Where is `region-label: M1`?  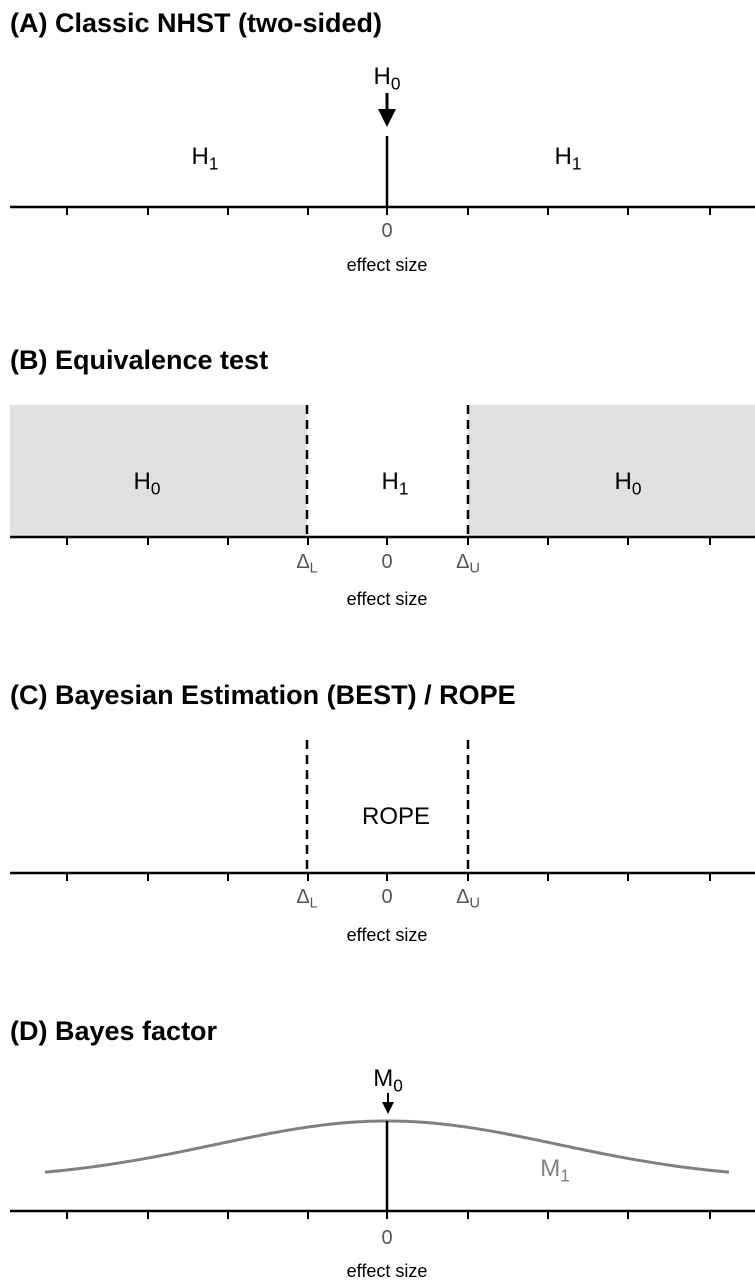 region-label: M1 is located at coordinates (555, 1170).